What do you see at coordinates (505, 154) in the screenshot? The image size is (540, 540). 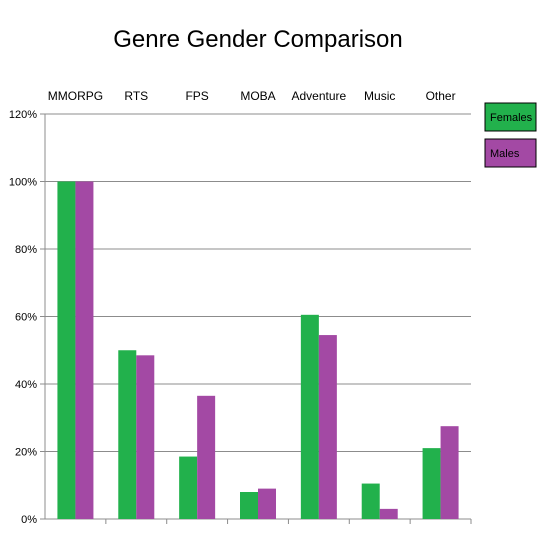 I see `legend-label-males: Males` at bounding box center [505, 154].